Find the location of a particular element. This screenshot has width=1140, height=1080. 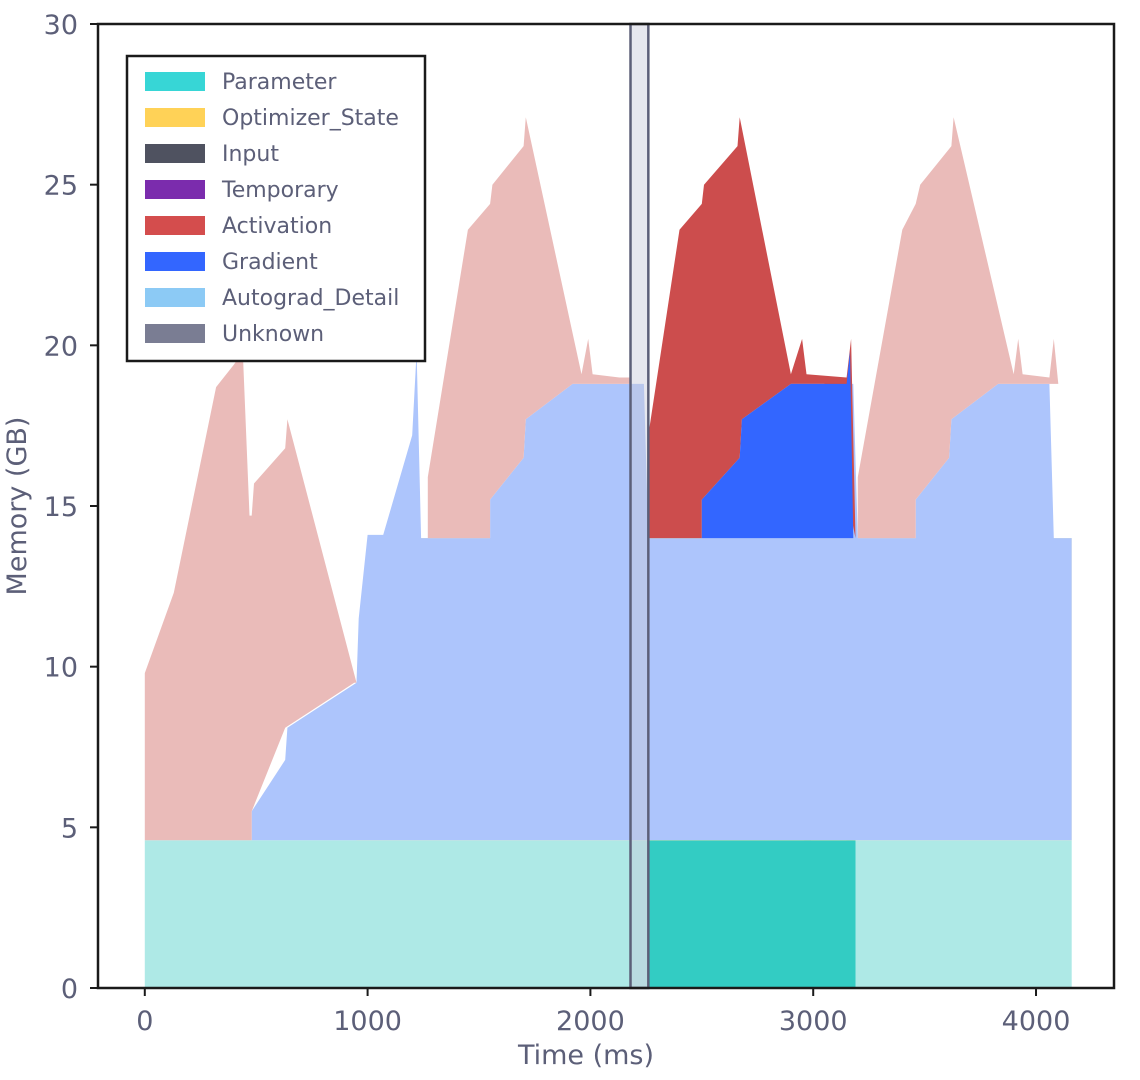

x-tick-label: 3000 is located at coordinates (813, 1021).